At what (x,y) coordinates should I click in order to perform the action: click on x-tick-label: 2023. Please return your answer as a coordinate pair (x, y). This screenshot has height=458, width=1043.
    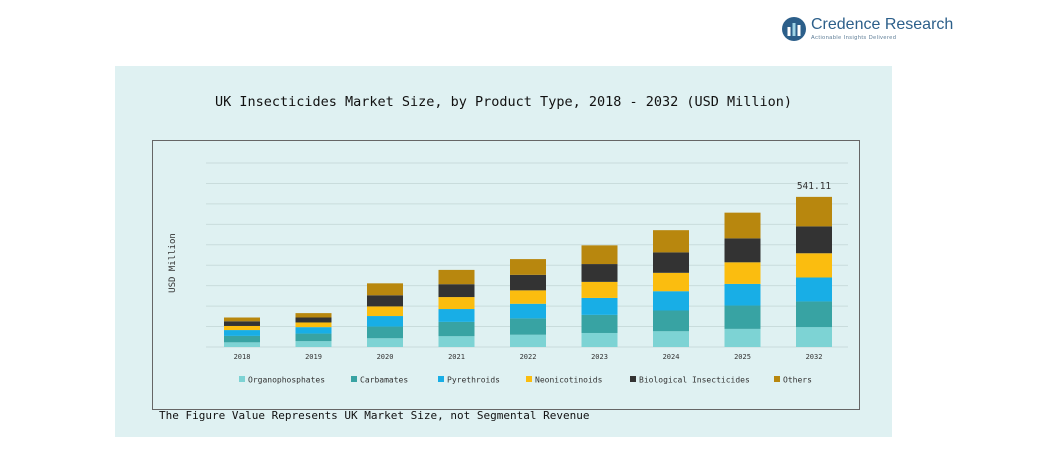
    Looking at the image, I should click on (599, 357).